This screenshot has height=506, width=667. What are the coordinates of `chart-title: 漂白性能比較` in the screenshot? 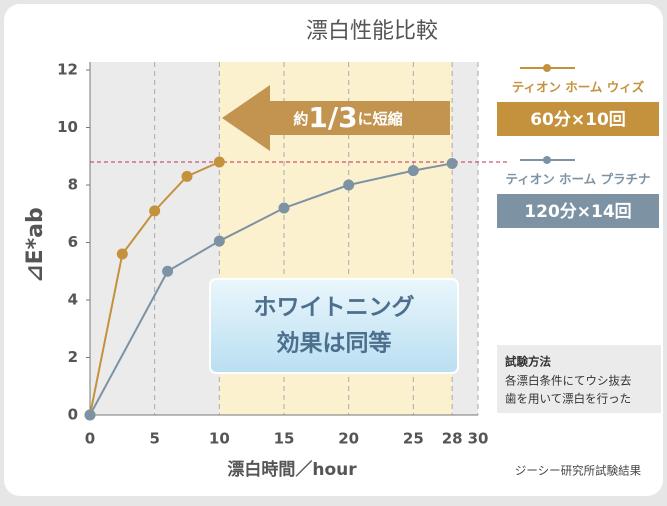 It's located at (372, 31).